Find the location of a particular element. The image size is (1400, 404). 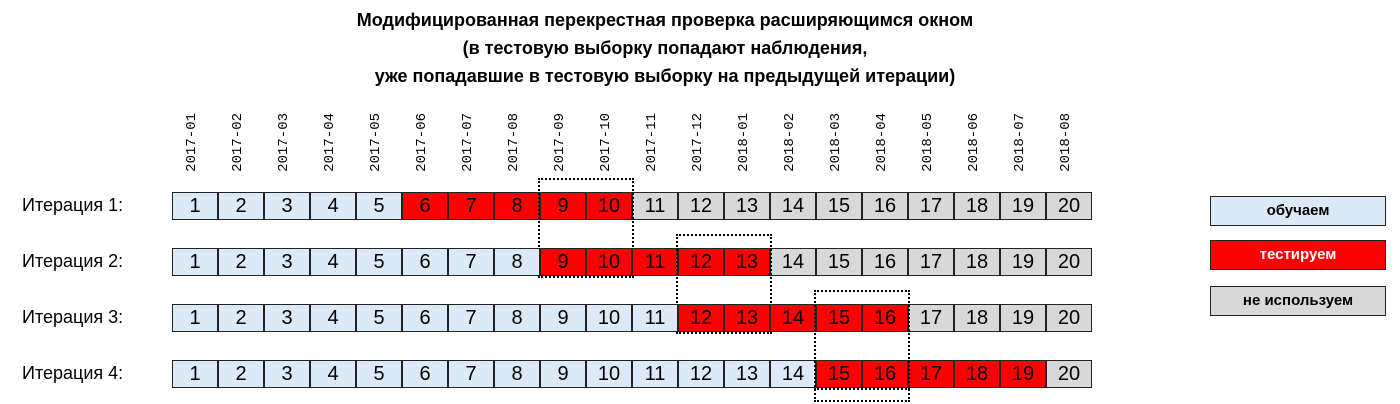

month-label: 2018-01 is located at coordinates (747, 136).